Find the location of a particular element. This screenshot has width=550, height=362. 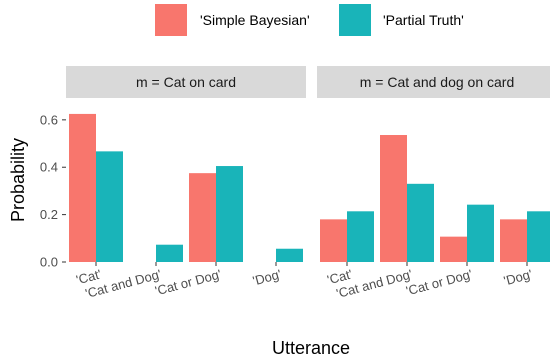

legend-item: 'Partial Truth' is located at coordinates (401, 20).